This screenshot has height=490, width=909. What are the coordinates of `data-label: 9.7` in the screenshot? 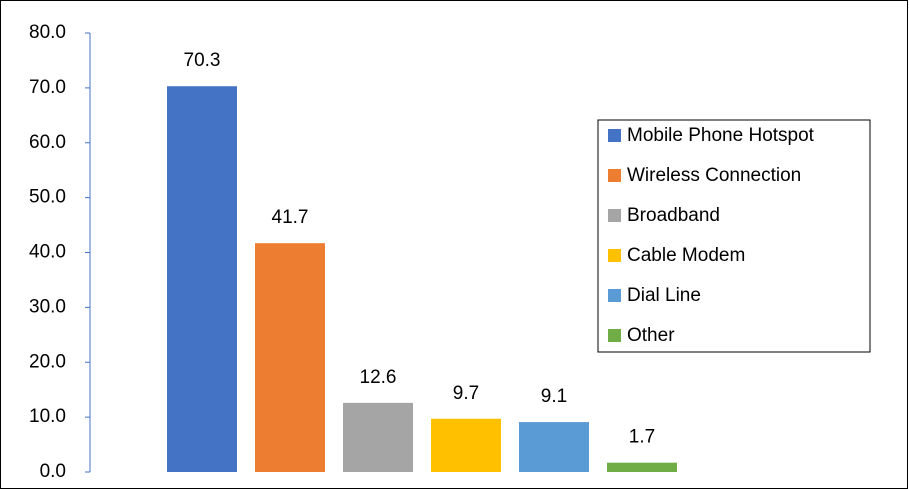 It's located at (466, 393).